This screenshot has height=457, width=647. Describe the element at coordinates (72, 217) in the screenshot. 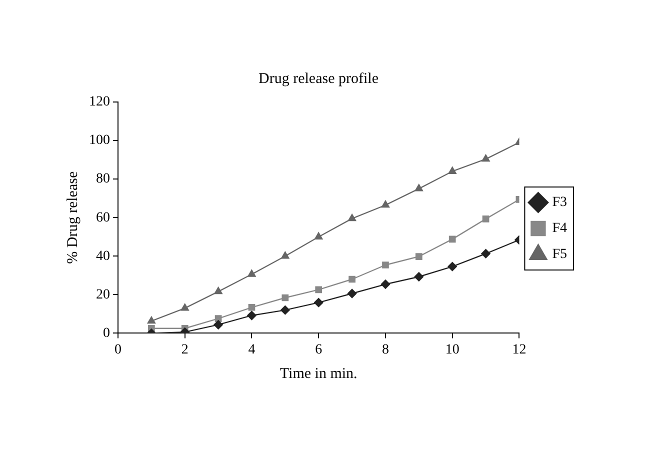

I see `y-axis-title: % Drug release` at that location.